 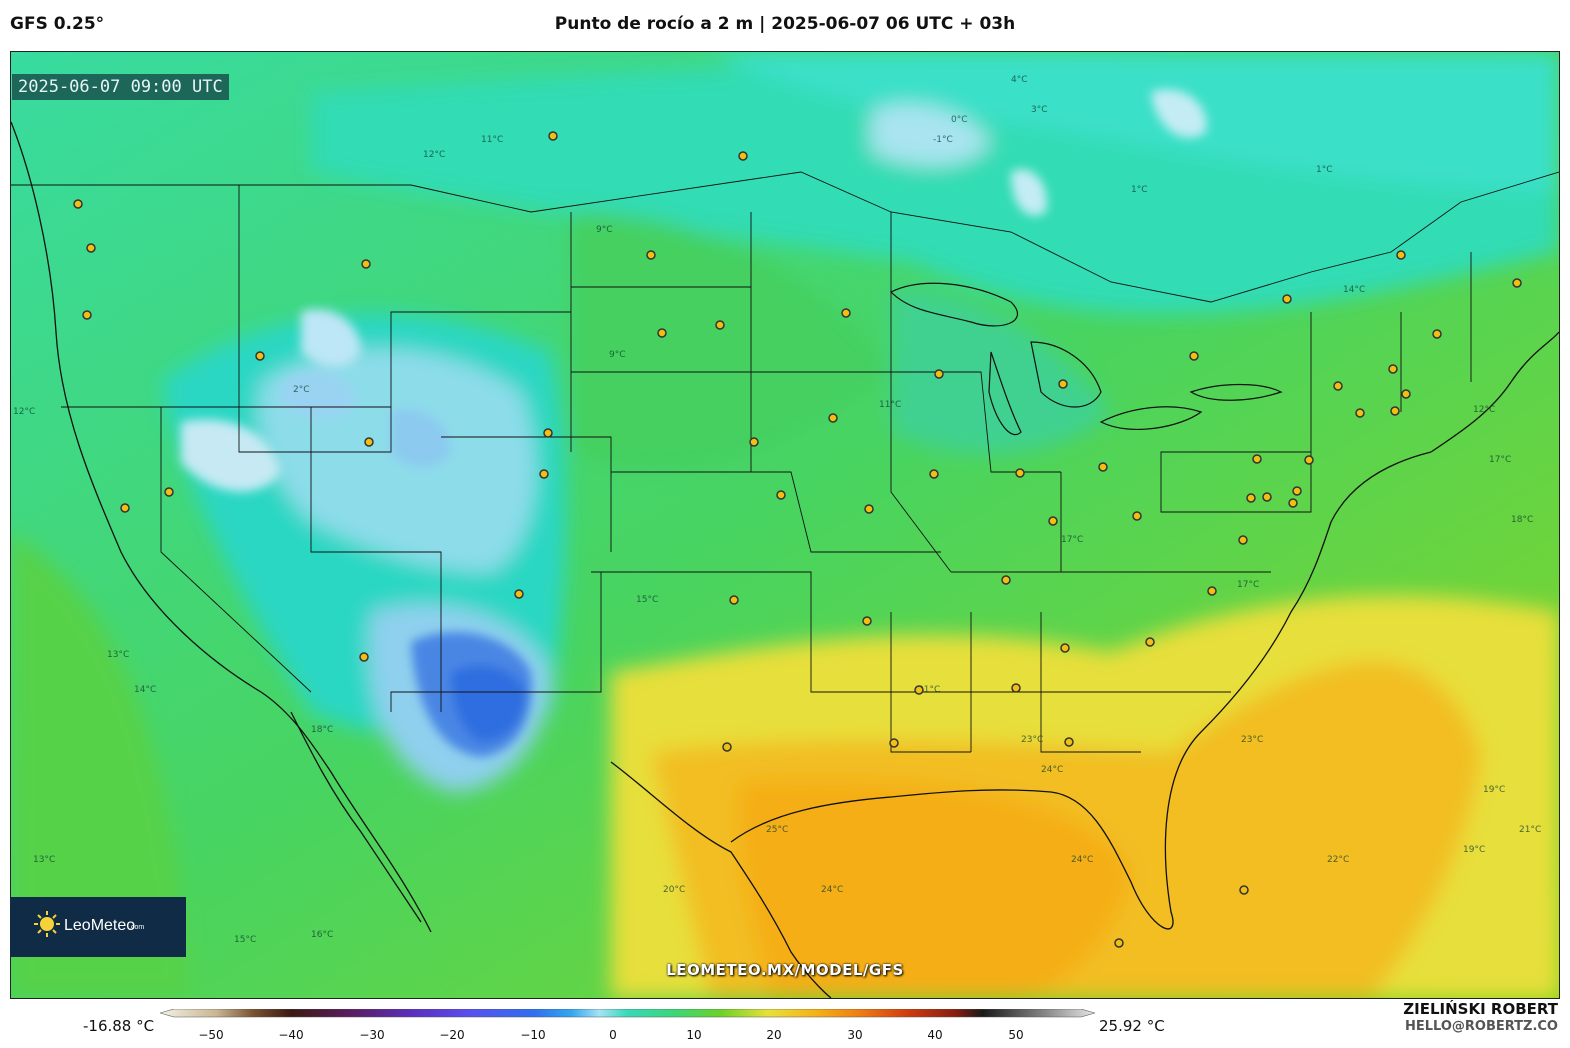 I want to click on contour-label: 16°C, so click(x=322, y=935).